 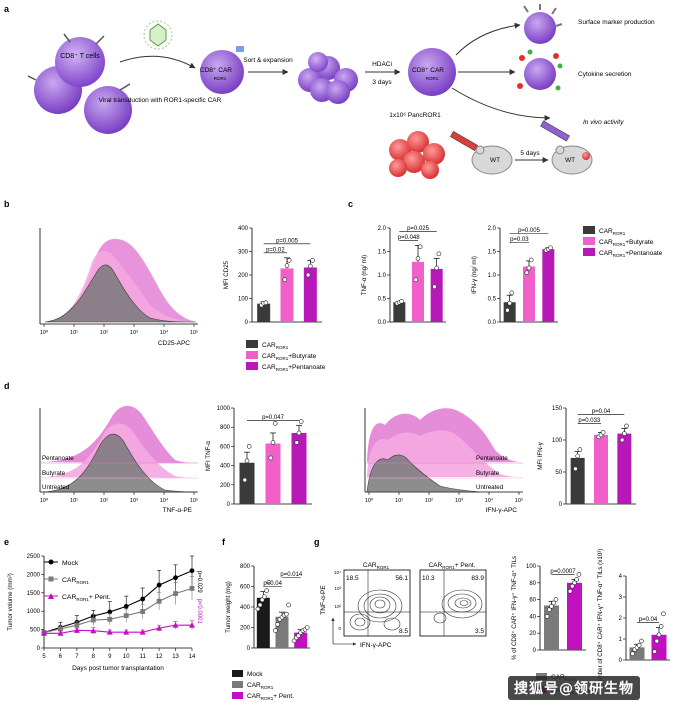 What do you see at coordinates (247, 483) in the screenshot?
I see `d_mfi_tnfa-bar` at bounding box center [247, 483].